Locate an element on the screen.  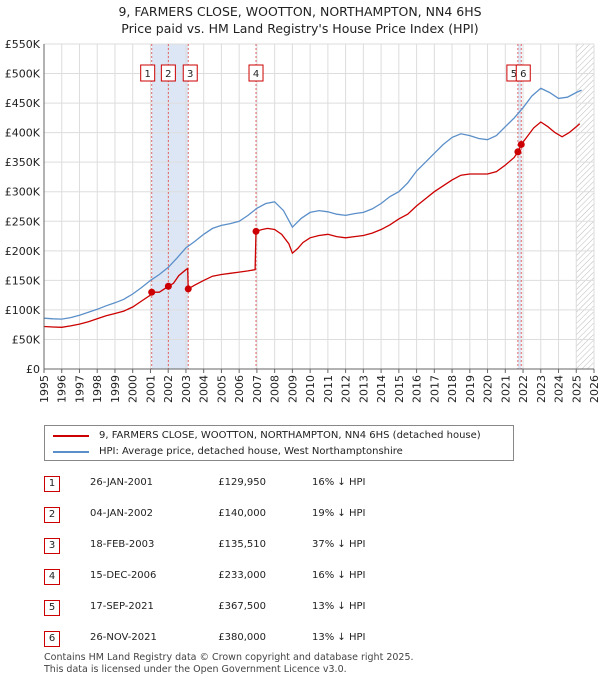
sale-marker-label-4: 4 is located at coordinates (256, 74).